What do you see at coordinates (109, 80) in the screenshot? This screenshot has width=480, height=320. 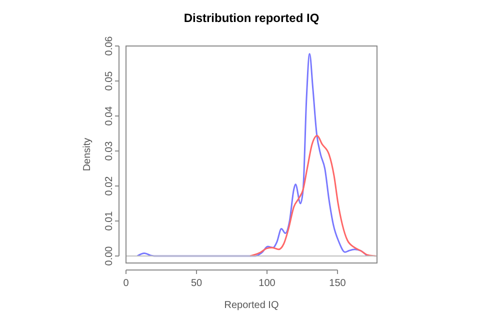 I see `y-tick-label: 0.05` at bounding box center [109, 80].